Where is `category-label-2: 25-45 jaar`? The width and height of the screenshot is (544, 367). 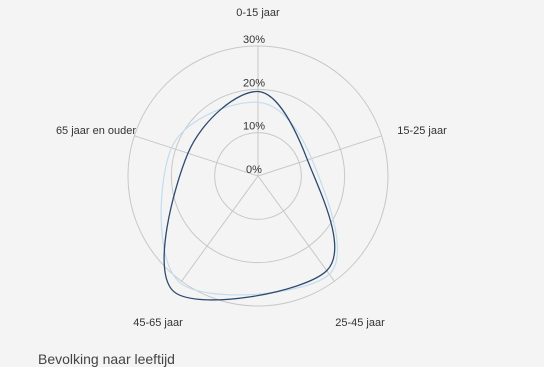 category-label-2: 25-45 jaar is located at coordinates (360, 323).